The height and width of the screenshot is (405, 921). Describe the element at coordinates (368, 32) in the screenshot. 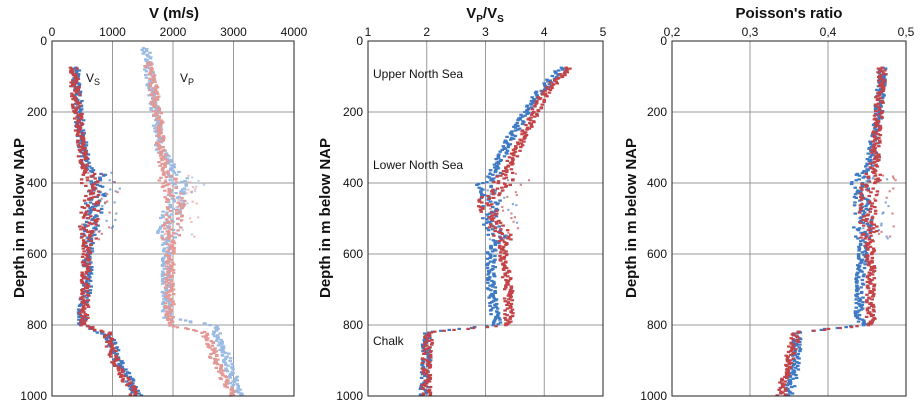

I see `vp-vs-x-tick-label: 1` at that location.